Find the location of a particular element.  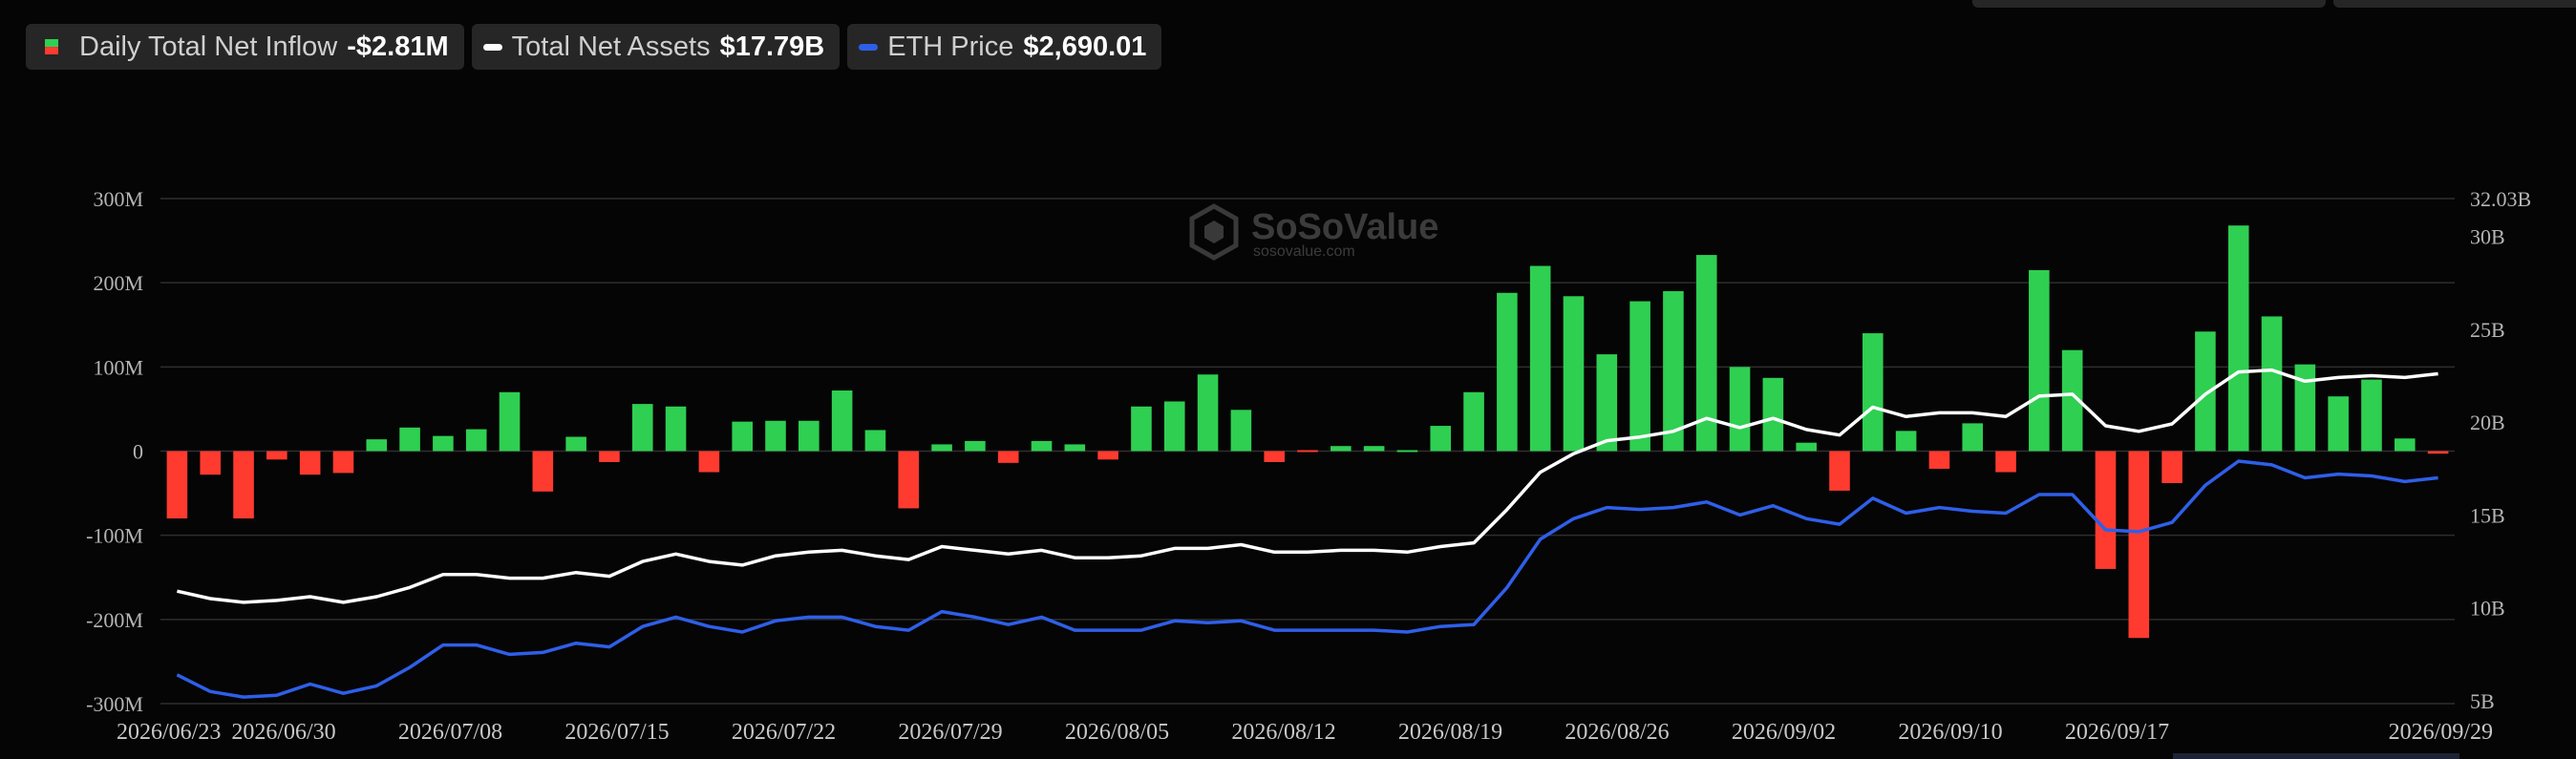

x-tick-label: 2026/08/19 is located at coordinates (1450, 732).